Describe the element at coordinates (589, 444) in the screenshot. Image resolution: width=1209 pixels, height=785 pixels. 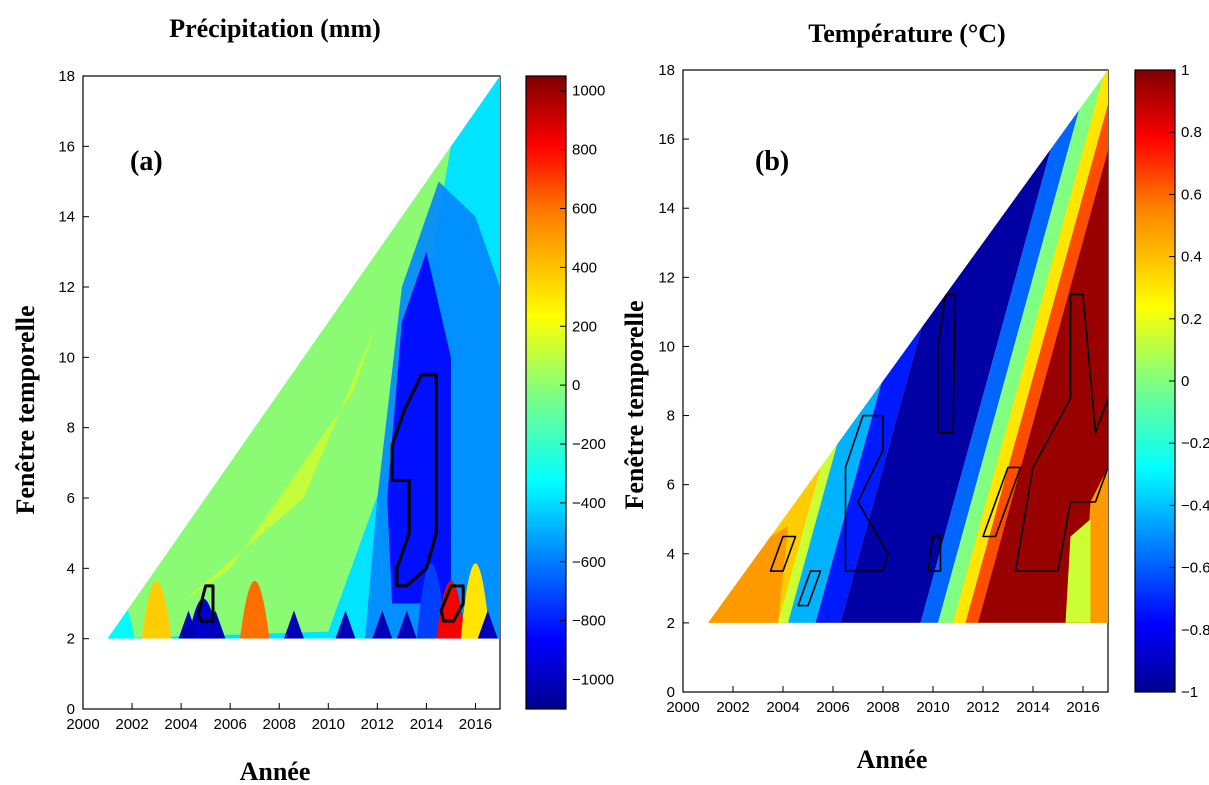
I see `colorbar-tick-label: −200` at that location.